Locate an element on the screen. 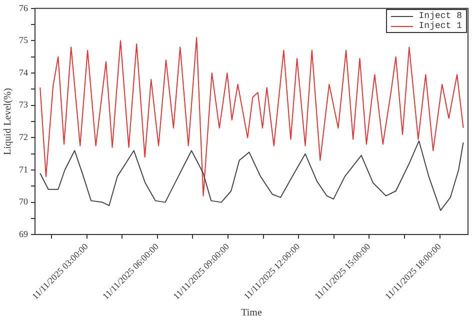 The height and width of the screenshot is (321, 474). legend-label: Inject 8 is located at coordinates (440, 16).